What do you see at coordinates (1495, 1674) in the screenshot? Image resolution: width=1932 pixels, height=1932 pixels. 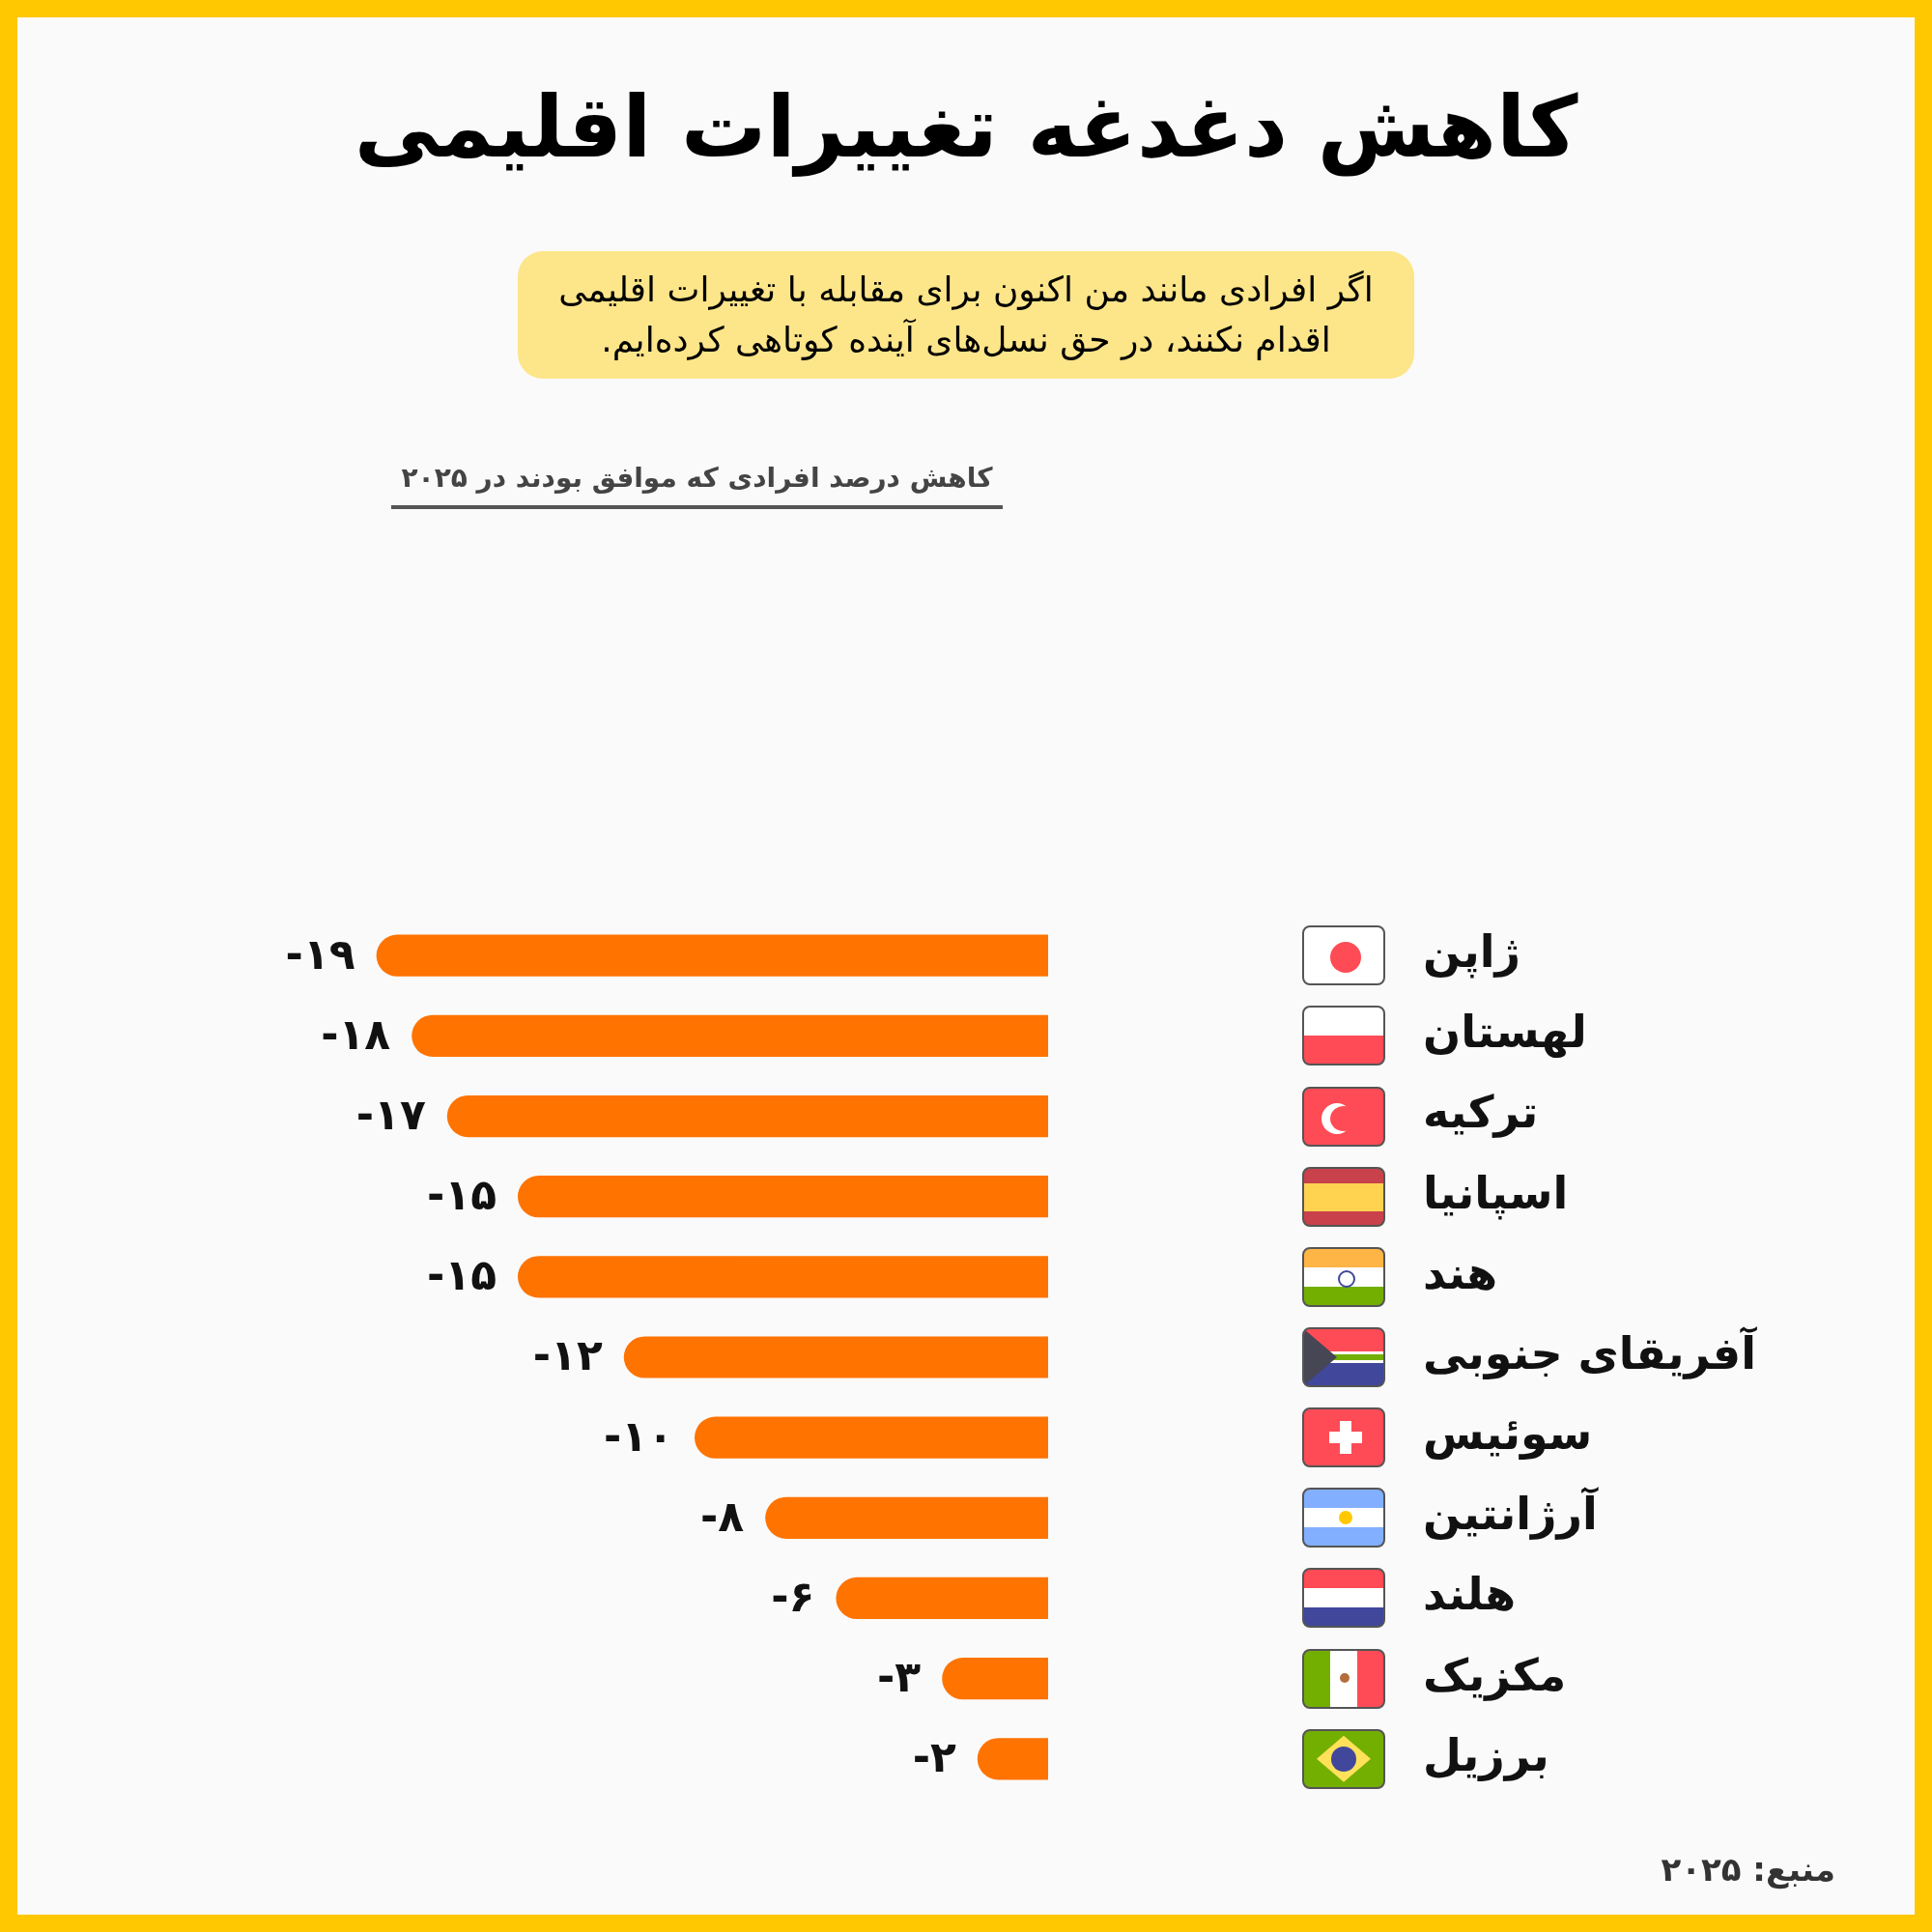 I see `y-tick-label: مکزیک` at bounding box center [1495, 1674].